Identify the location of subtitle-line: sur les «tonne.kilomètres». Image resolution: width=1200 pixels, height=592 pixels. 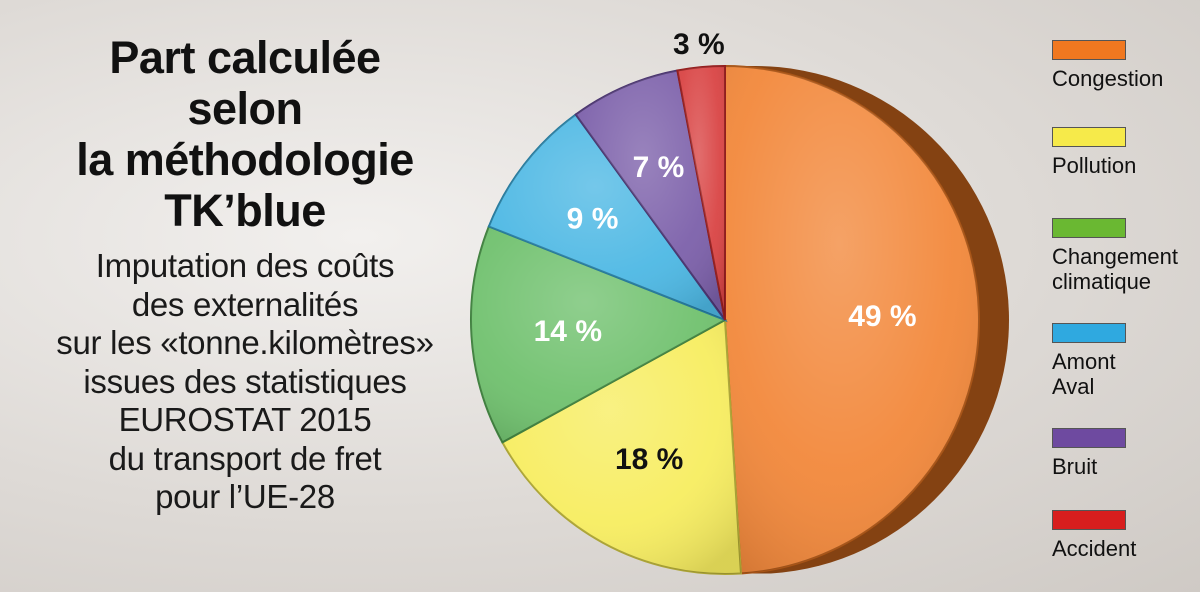
(245, 342).